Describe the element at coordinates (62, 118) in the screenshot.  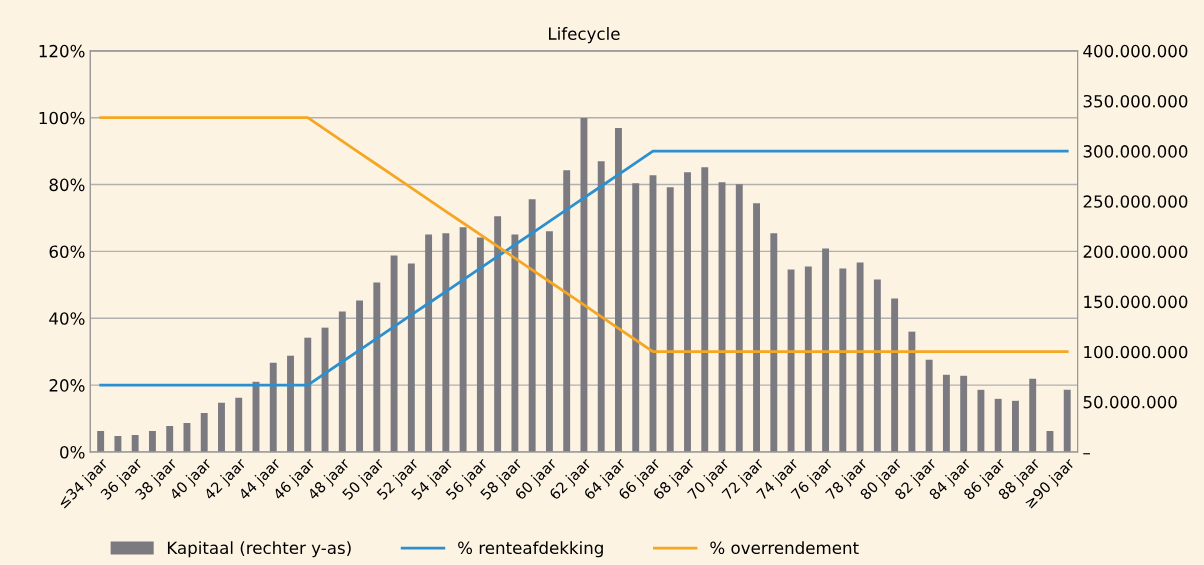
I see `y-tick-label: 100%` at that location.